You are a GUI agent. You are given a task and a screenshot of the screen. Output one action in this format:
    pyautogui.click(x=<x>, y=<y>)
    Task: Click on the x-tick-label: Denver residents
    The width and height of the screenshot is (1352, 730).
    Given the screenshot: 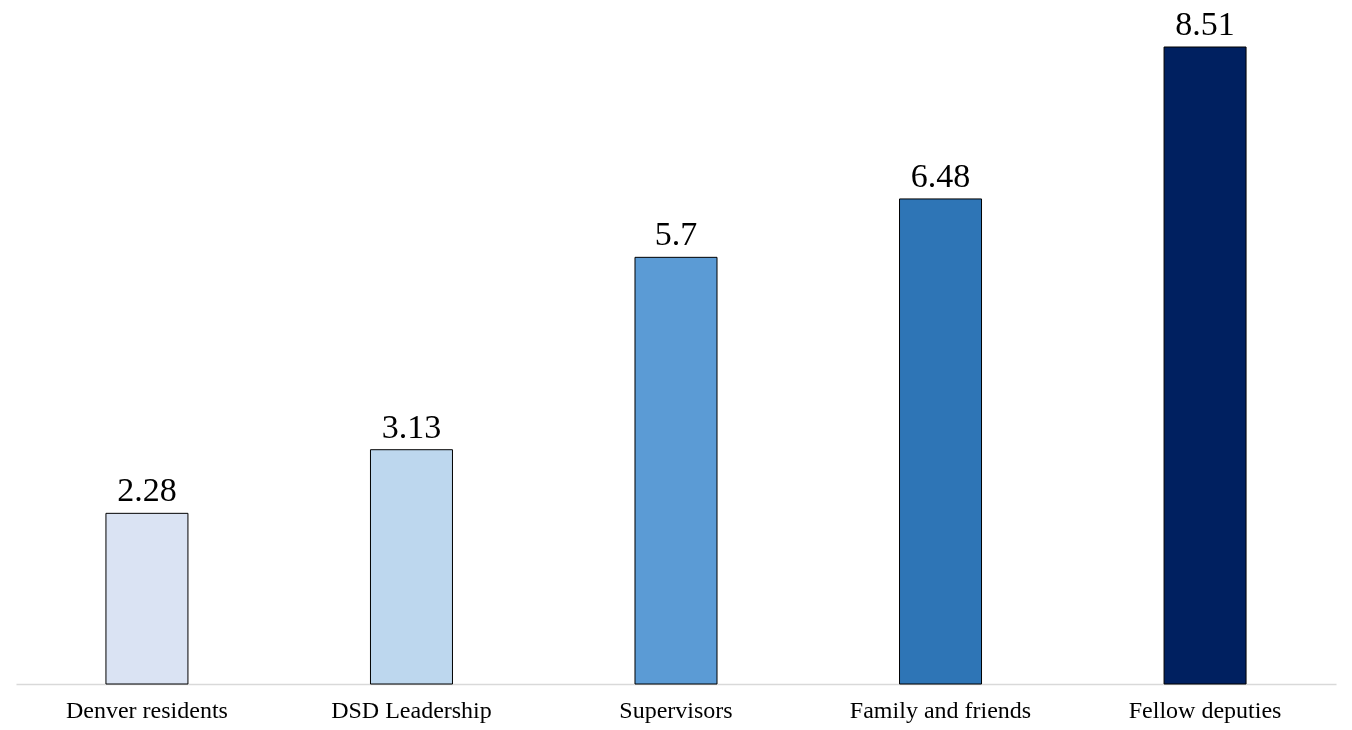 What is the action you would take?
    pyautogui.click(x=146, y=709)
    